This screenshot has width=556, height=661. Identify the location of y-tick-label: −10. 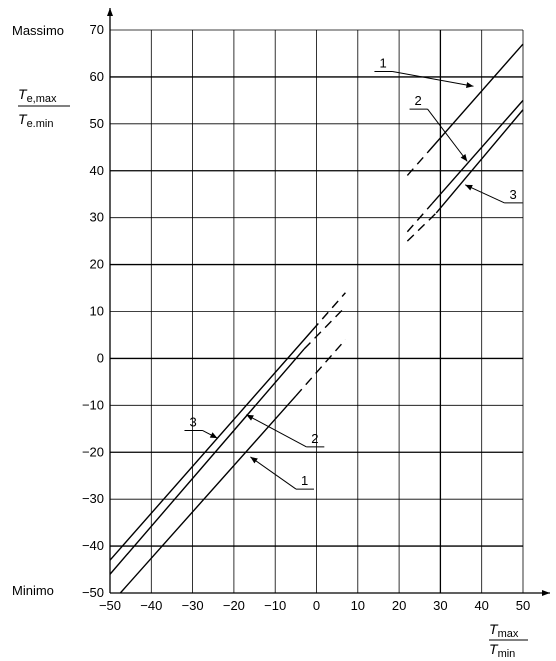
(93, 404).